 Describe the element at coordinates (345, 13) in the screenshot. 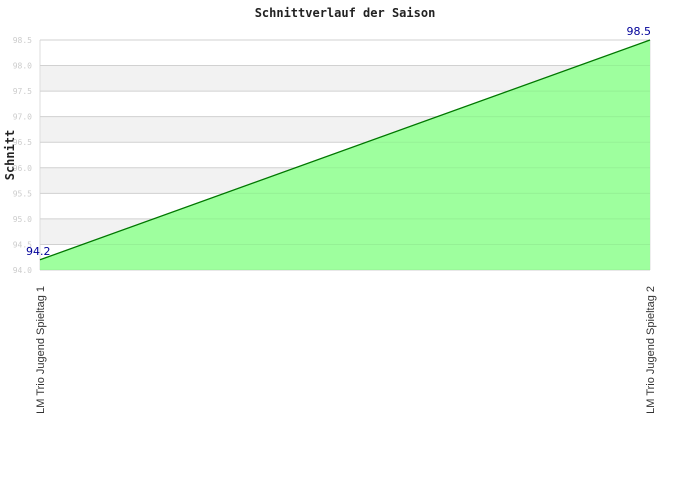

I see `chart-title: Schnittverlauf der Saison` at that location.